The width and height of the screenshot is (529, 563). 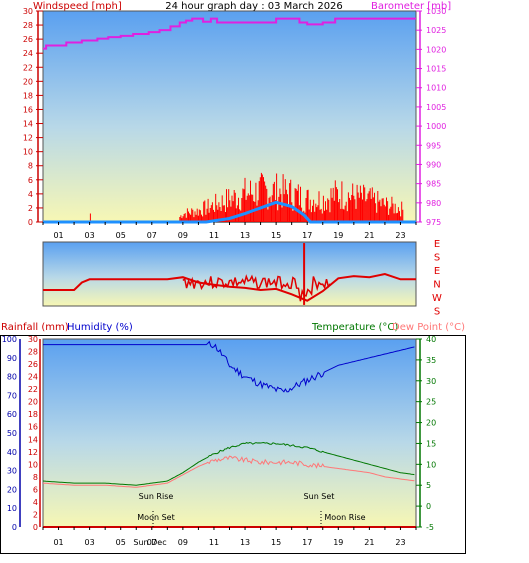 I want to click on windspeed-tick-label: 30, so click(x=28, y=11).